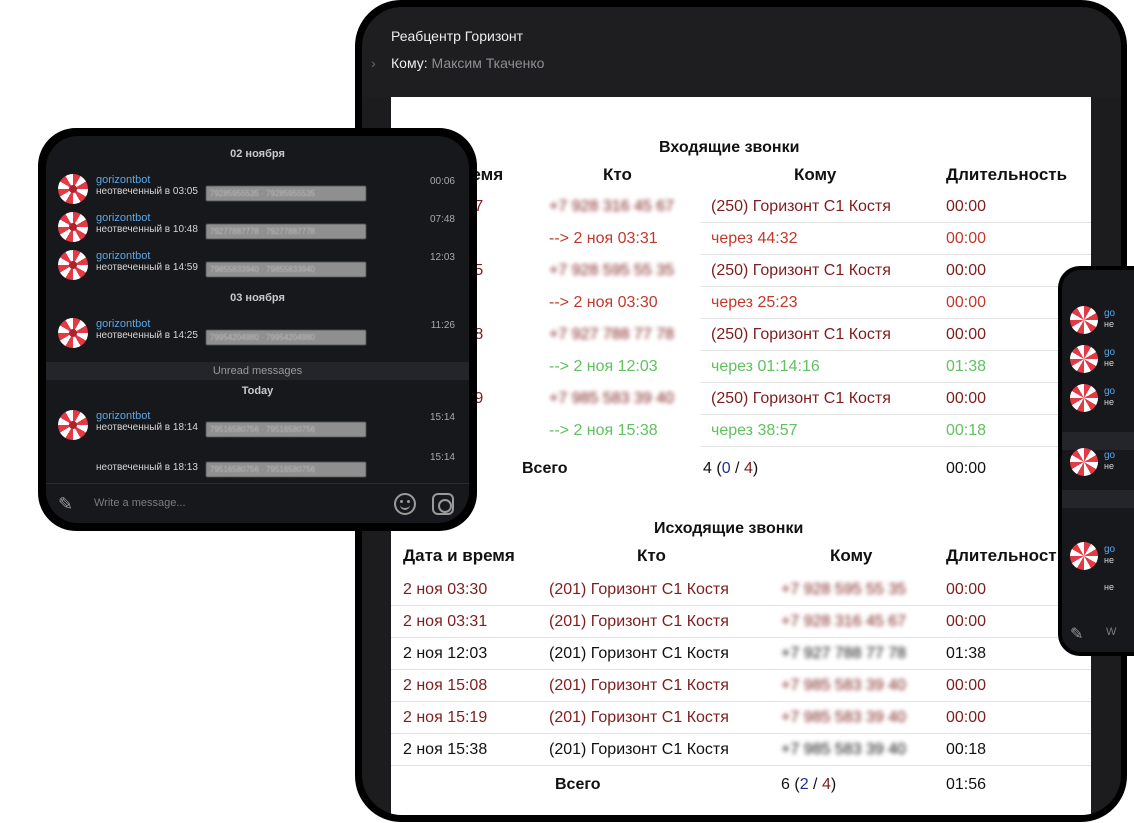 Image resolution: width=1134 pixels, height=823 pixels. What do you see at coordinates (488, 63) in the screenshot?
I see `recipient-name: Максим Ткаченко` at bounding box center [488, 63].